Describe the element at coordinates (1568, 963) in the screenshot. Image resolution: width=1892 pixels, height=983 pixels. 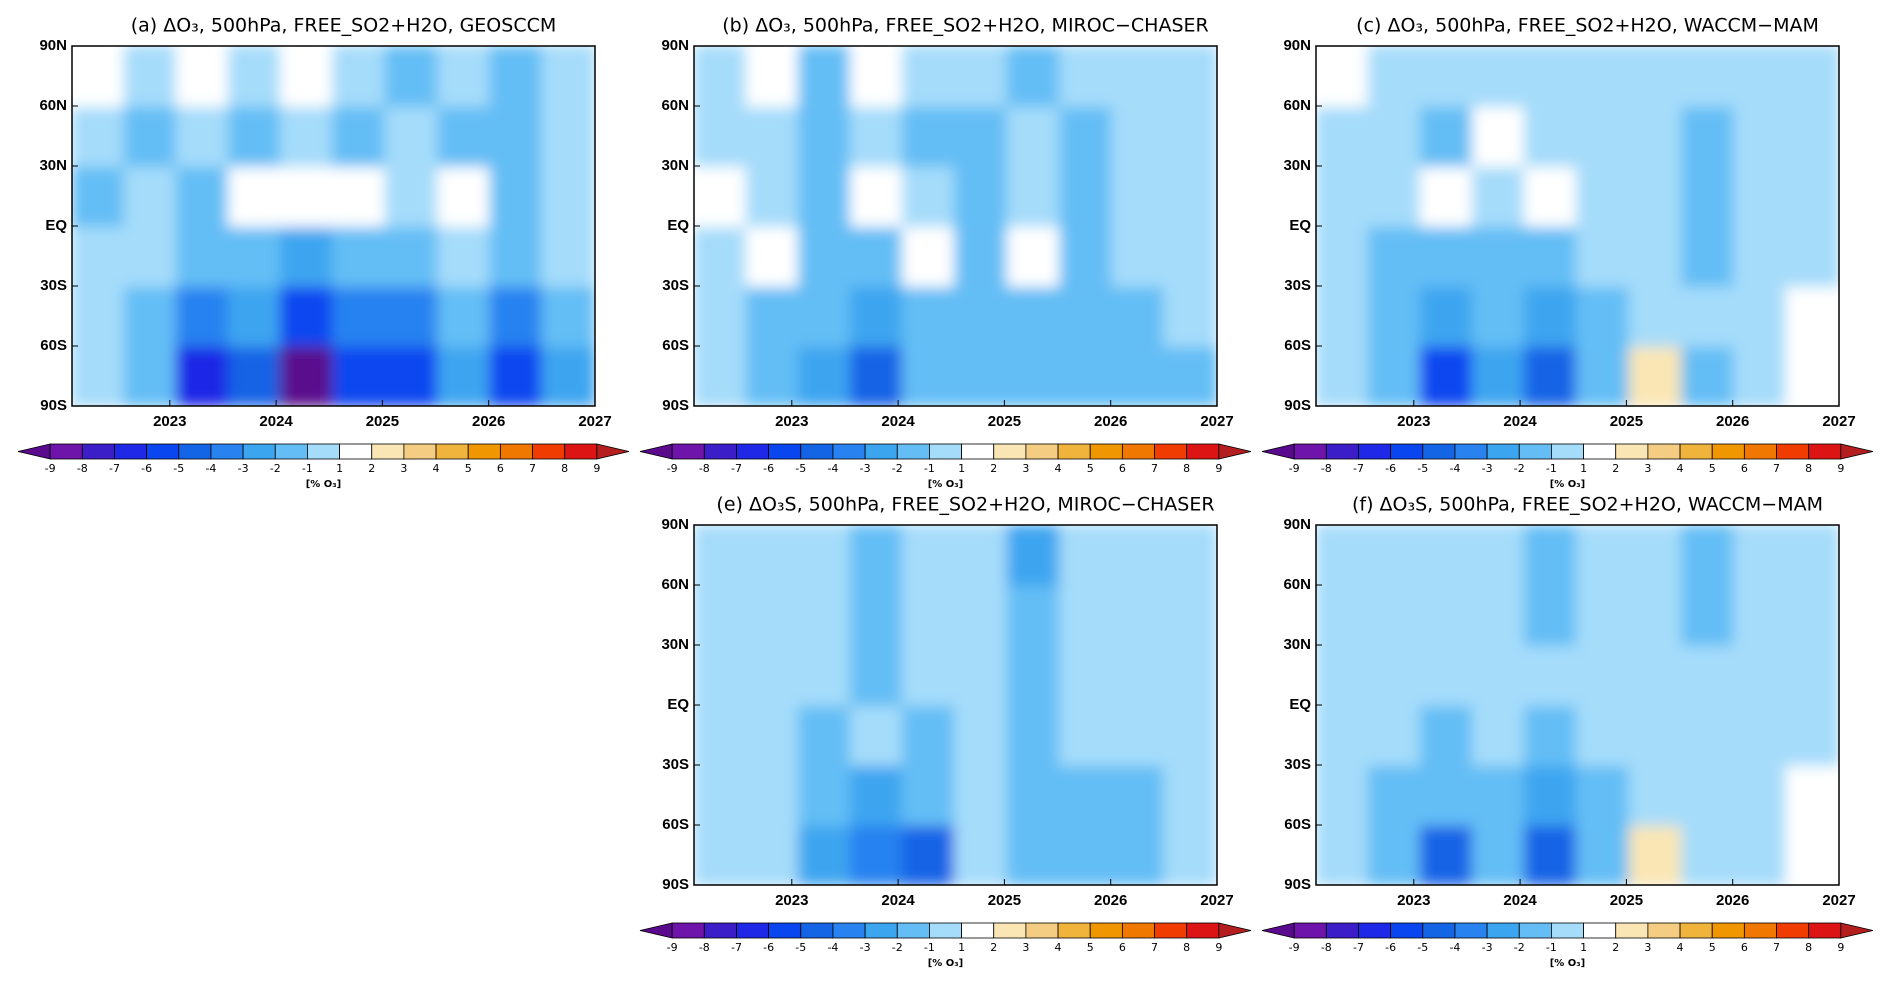
I see `colorbar-title: [% O₃]` at that location.